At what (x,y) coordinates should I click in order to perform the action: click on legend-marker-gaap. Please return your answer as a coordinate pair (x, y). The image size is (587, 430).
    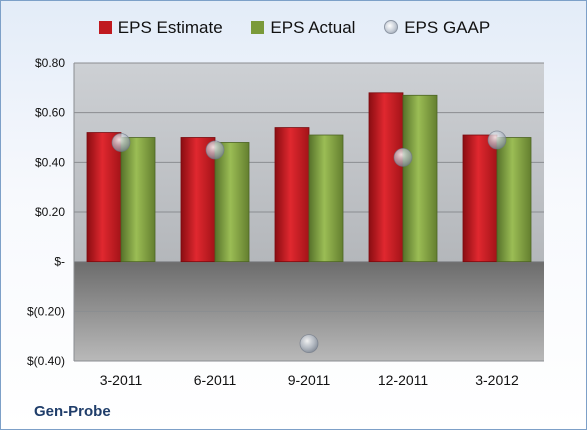
    Looking at the image, I should click on (391, 26).